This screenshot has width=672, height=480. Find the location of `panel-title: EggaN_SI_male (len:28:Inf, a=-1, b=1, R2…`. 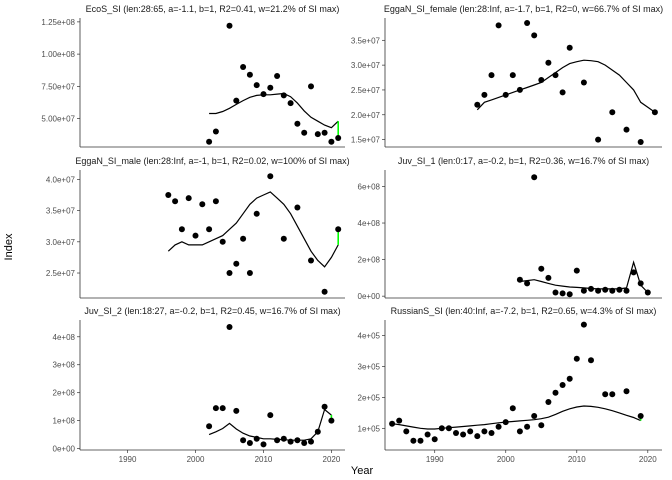

panel-title: EggaN_SI_male (len:28:Inf, a=-1, b=1, R2… is located at coordinates (212, 161).